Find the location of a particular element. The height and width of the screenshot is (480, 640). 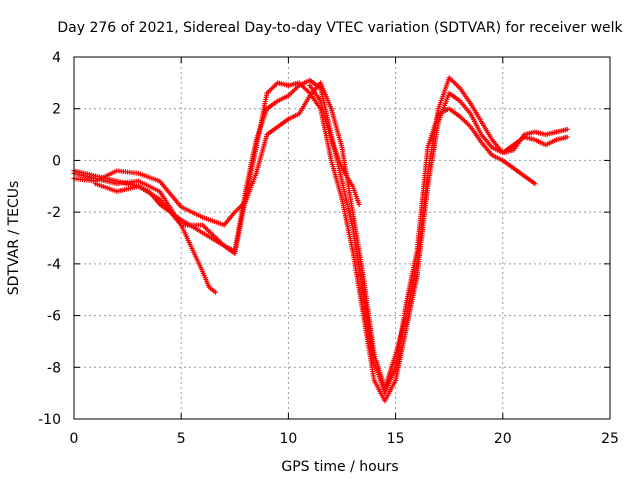

y-tick-label: -2 is located at coordinates (54, 213).